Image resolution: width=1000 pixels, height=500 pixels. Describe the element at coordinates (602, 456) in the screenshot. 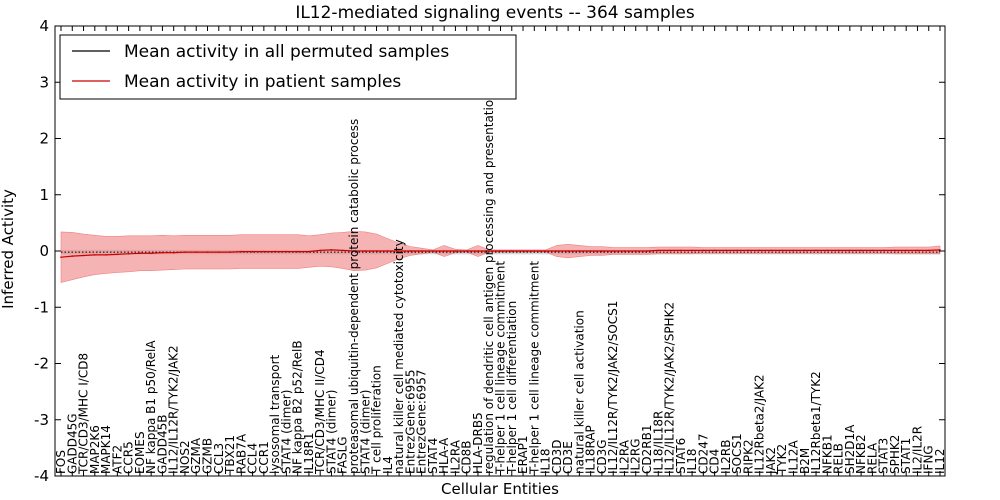

I see `x-tick-label: CD3G` at that location.